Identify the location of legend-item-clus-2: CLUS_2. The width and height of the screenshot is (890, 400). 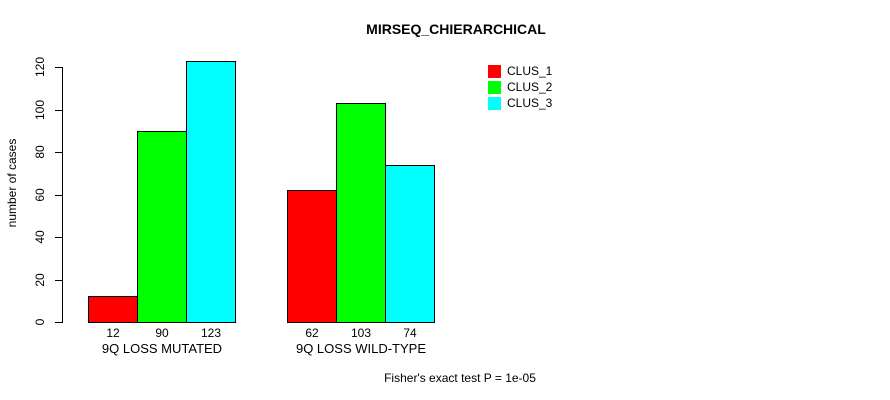
(520, 87).